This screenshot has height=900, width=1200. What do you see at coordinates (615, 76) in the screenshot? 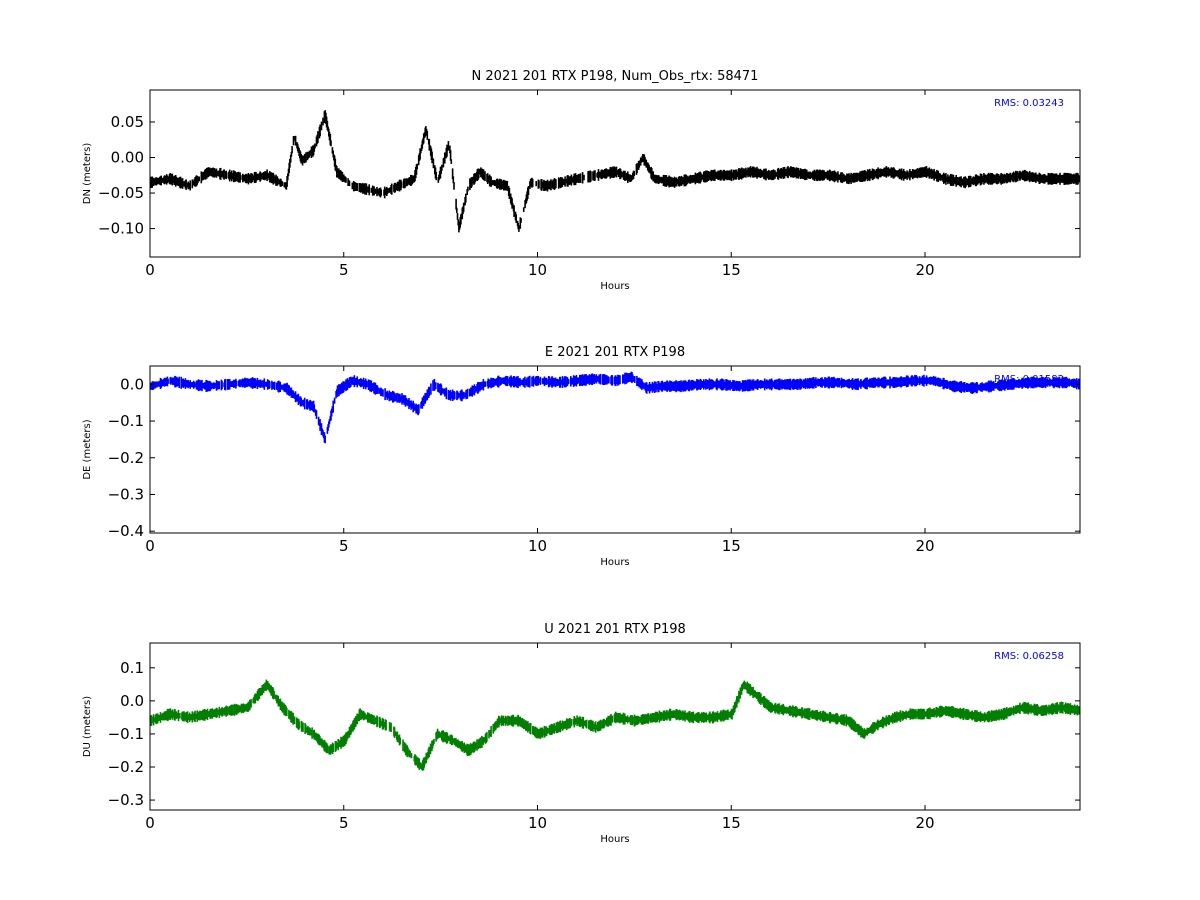
I see `chart-title: N 2021 201 RTX P198, Num_Obs_rtx: 58471` at bounding box center [615, 76].